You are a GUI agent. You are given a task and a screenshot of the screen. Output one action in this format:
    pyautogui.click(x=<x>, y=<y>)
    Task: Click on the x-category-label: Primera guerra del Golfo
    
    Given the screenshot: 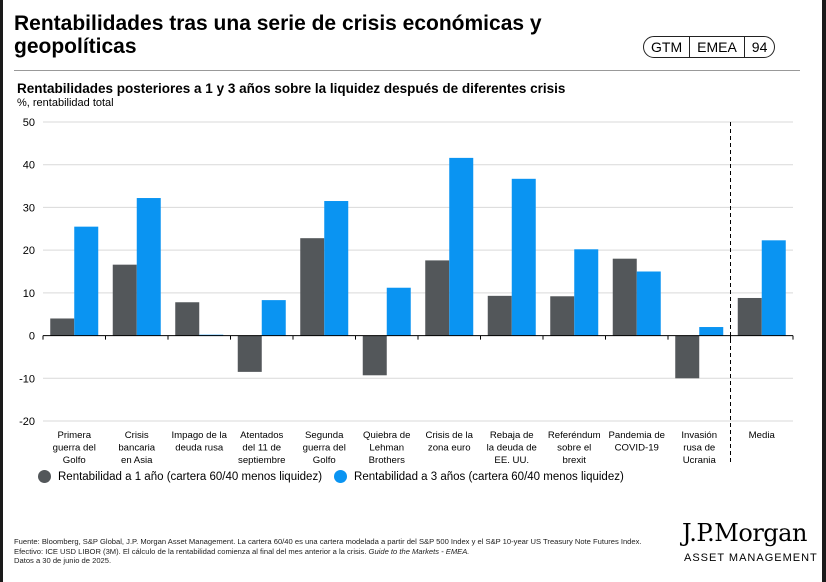 What is the action you would take?
    pyautogui.click(x=74, y=448)
    